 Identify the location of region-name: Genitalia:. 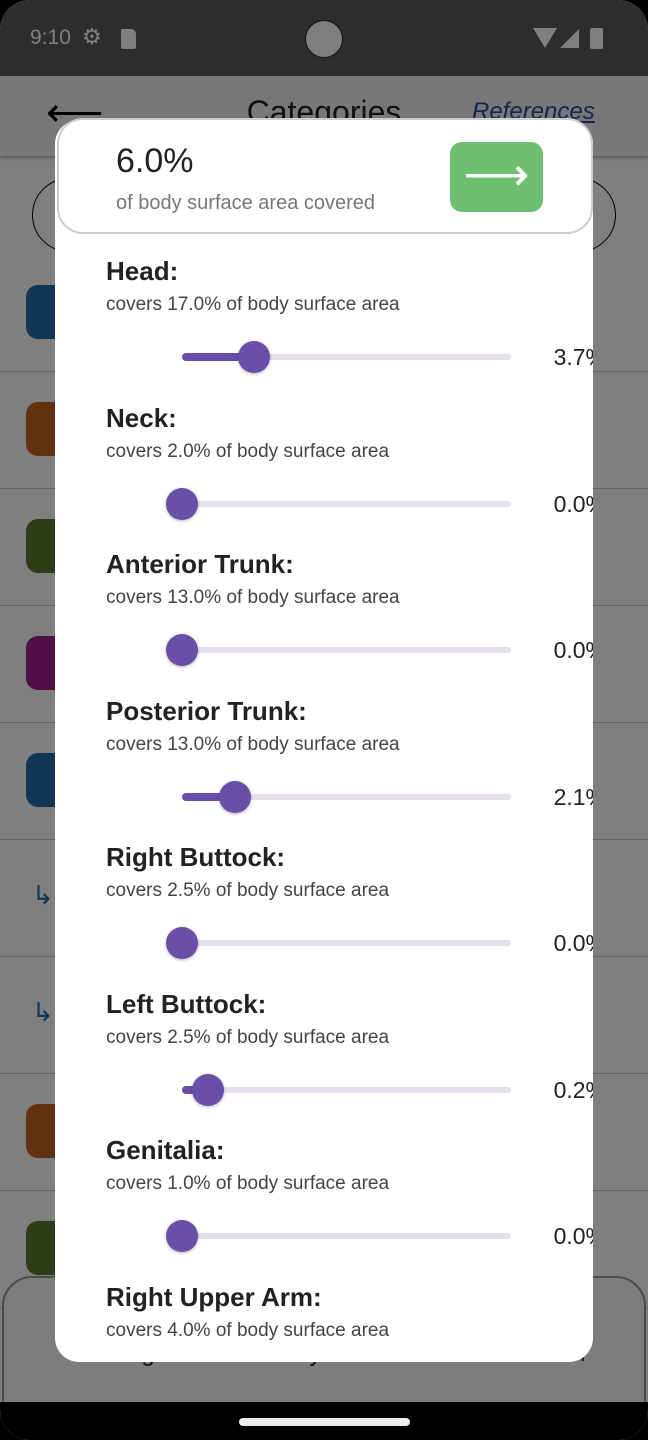
(165, 1150).